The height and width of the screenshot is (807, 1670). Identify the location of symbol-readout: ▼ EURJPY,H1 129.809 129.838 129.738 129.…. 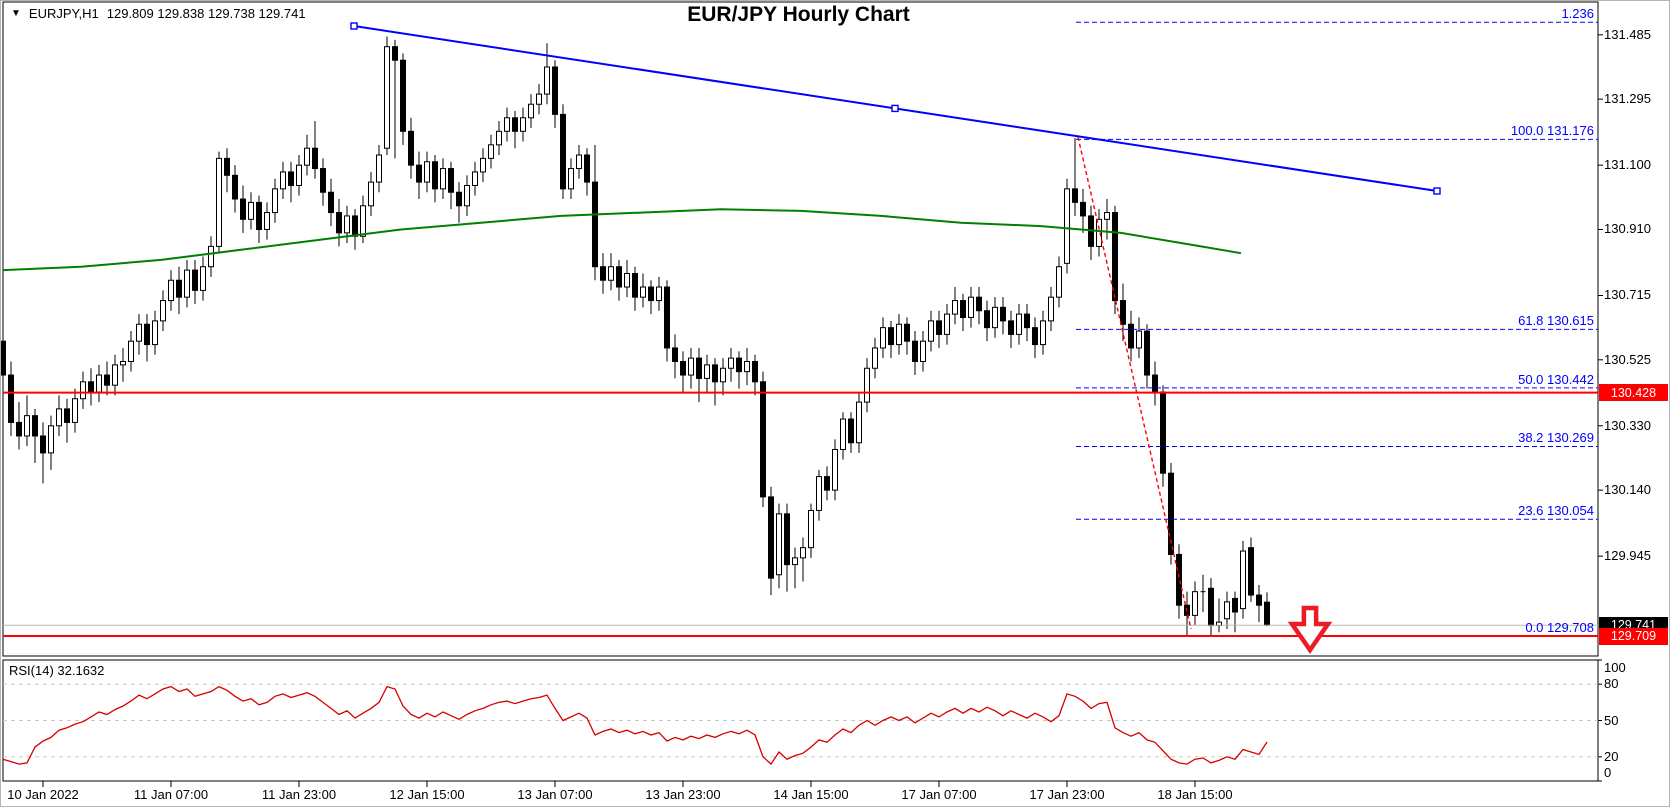
(158, 13).